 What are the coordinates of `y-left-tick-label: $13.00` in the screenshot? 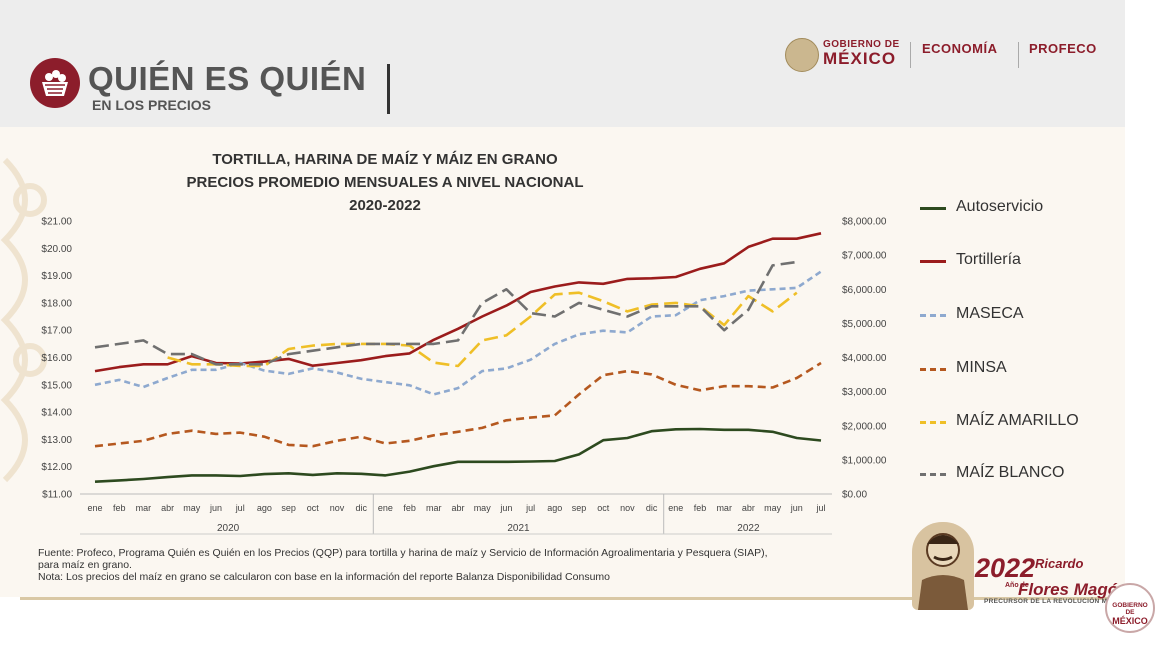 It's located at (56, 440).